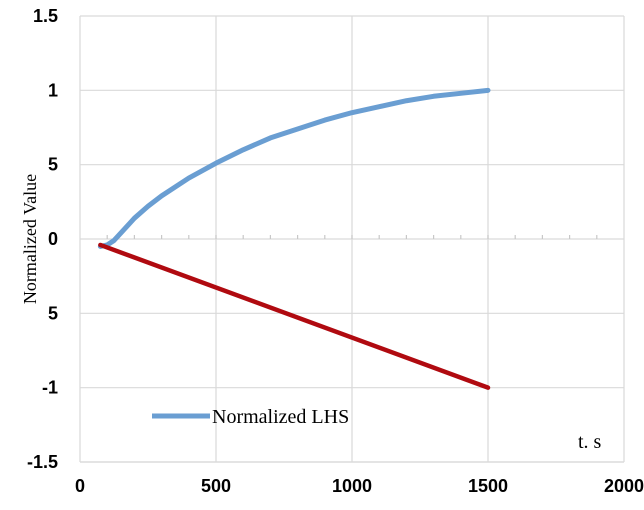 The width and height of the screenshot is (644, 510). I want to click on x-tick-label: 2000, so click(624, 486).